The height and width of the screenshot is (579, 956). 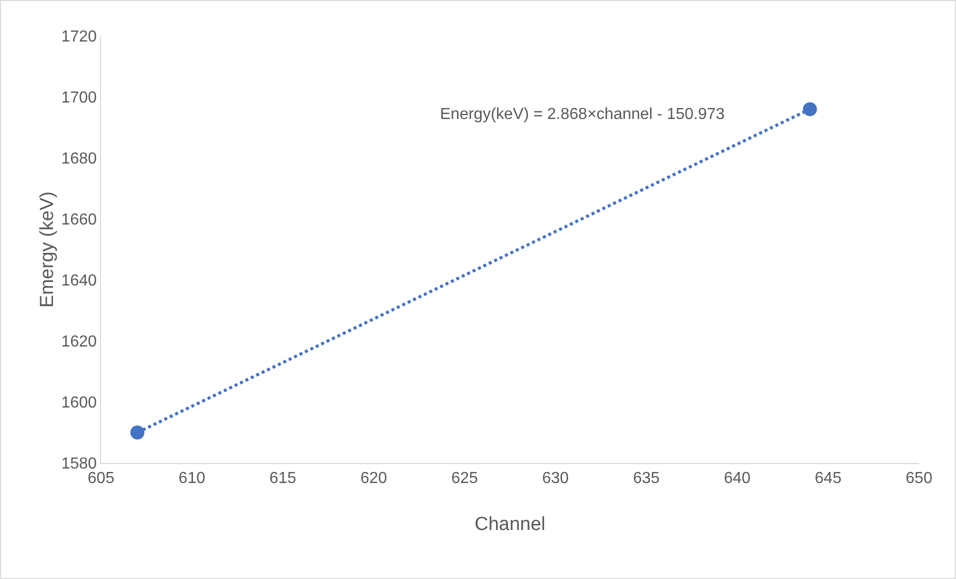 I want to click on y-tick-label: 1720, so click(x=79, y=37).